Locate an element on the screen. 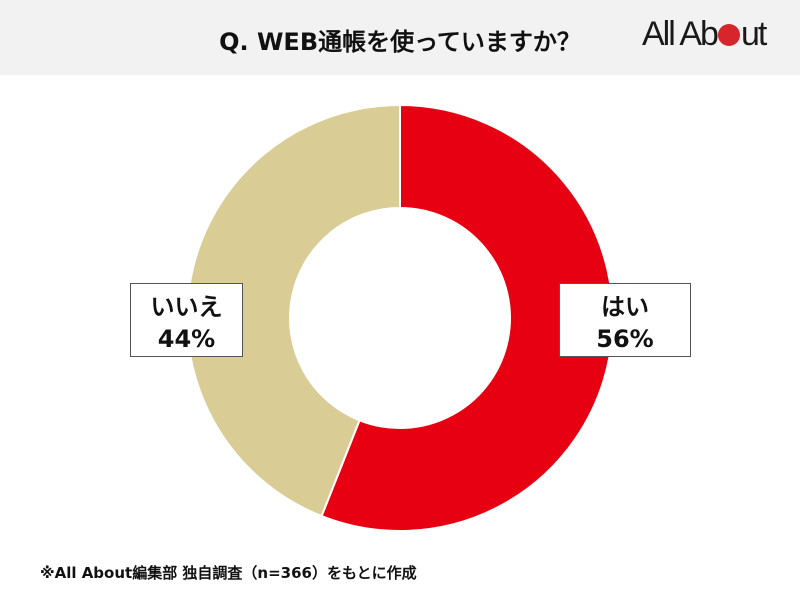  header-bar: Q. WEB通帳を使っていますか？ All Ab ut is located at coordinates (400, 37).